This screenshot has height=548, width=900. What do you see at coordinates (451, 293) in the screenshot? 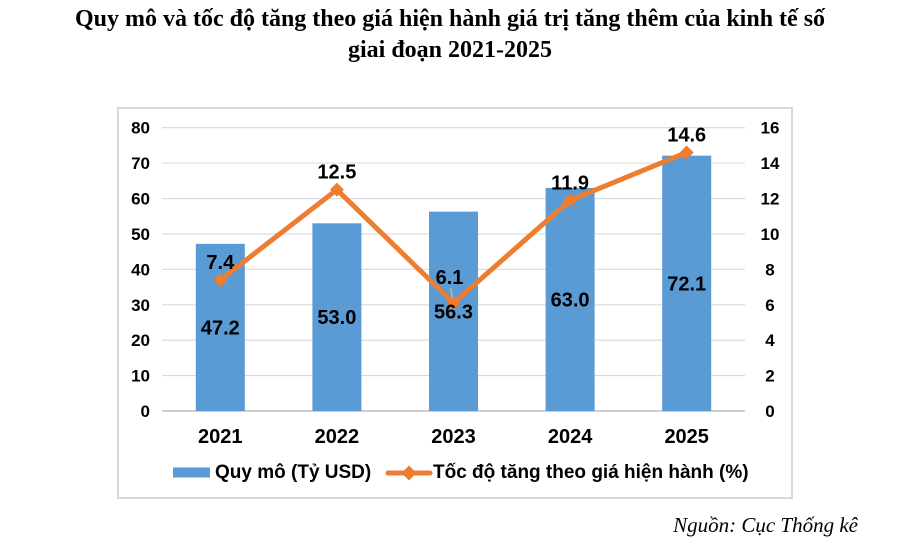
I see `label-leader-line` at bounding box center [451, 293].